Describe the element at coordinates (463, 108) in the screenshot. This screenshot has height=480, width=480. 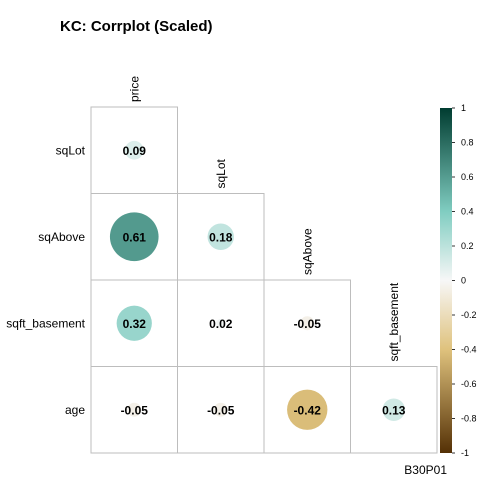
I see `colorbar-tick-label: 1` at that location.